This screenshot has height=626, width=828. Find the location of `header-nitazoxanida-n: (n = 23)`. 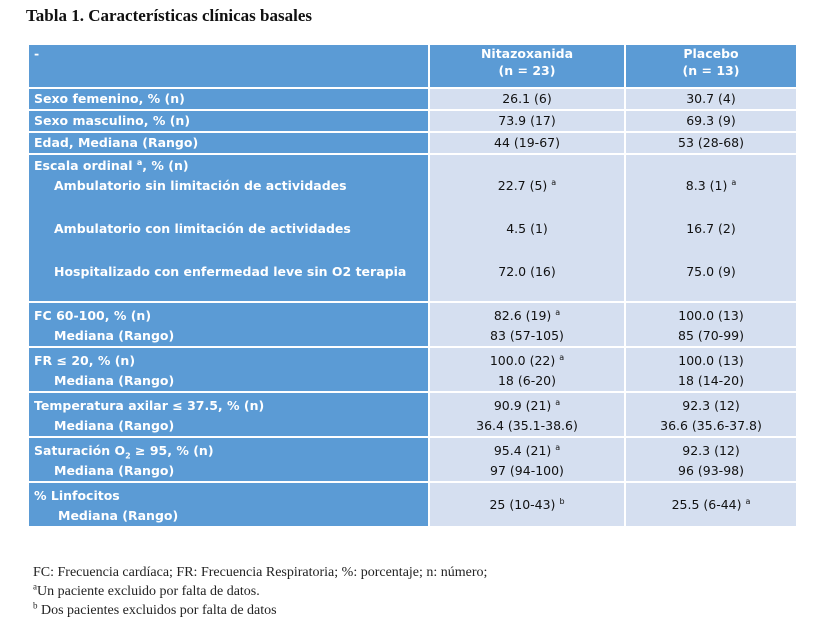

header-nitazoxanida-n: (n = 23) is located at coordinates (527, 70).